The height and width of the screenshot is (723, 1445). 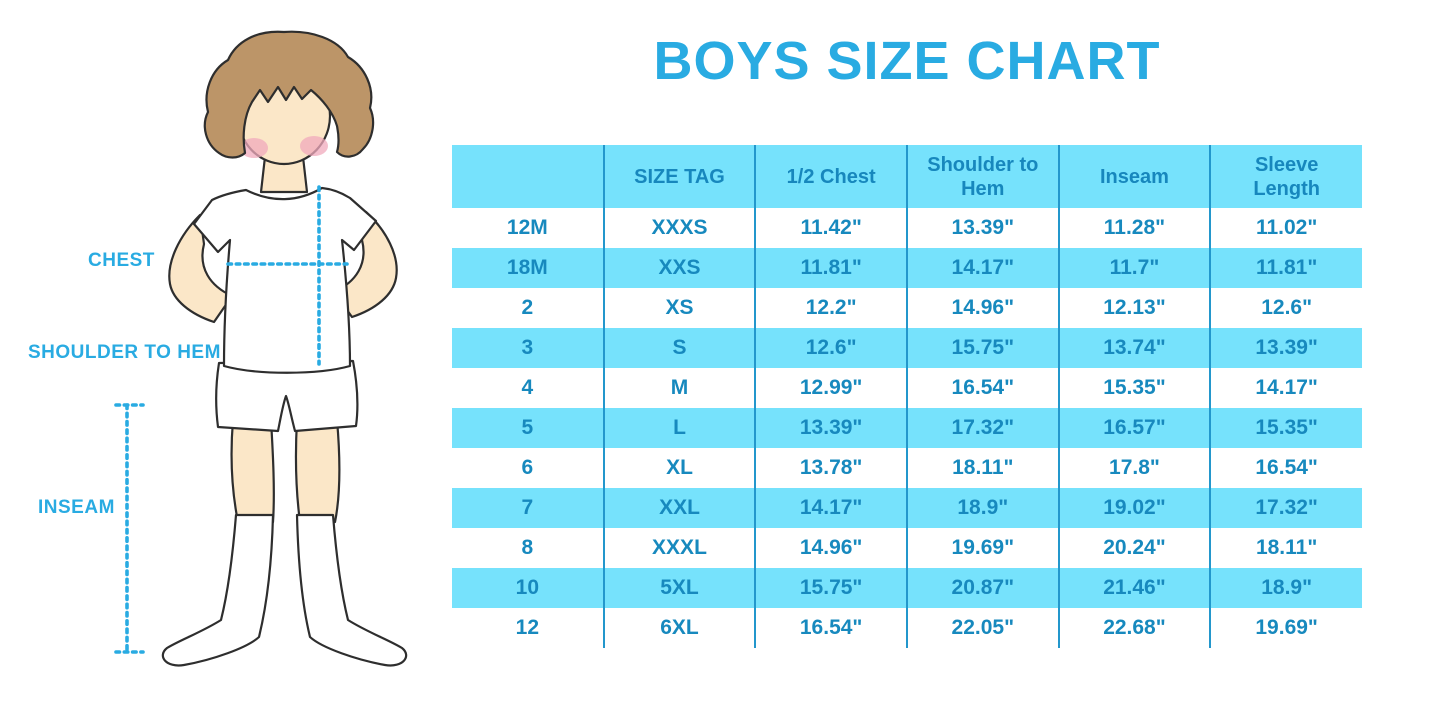 What do you see at coordinates (527, 347) in the screenshot?
I see `size-cell: 3` at bounding box center [527, 347].